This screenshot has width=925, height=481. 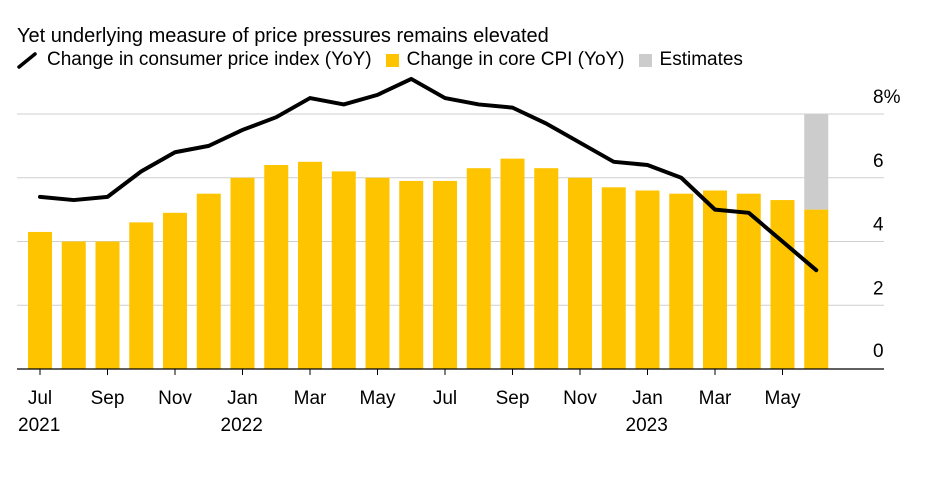 I want to click on legend-item-estimates: Estimates, so click(x=690, y=60).